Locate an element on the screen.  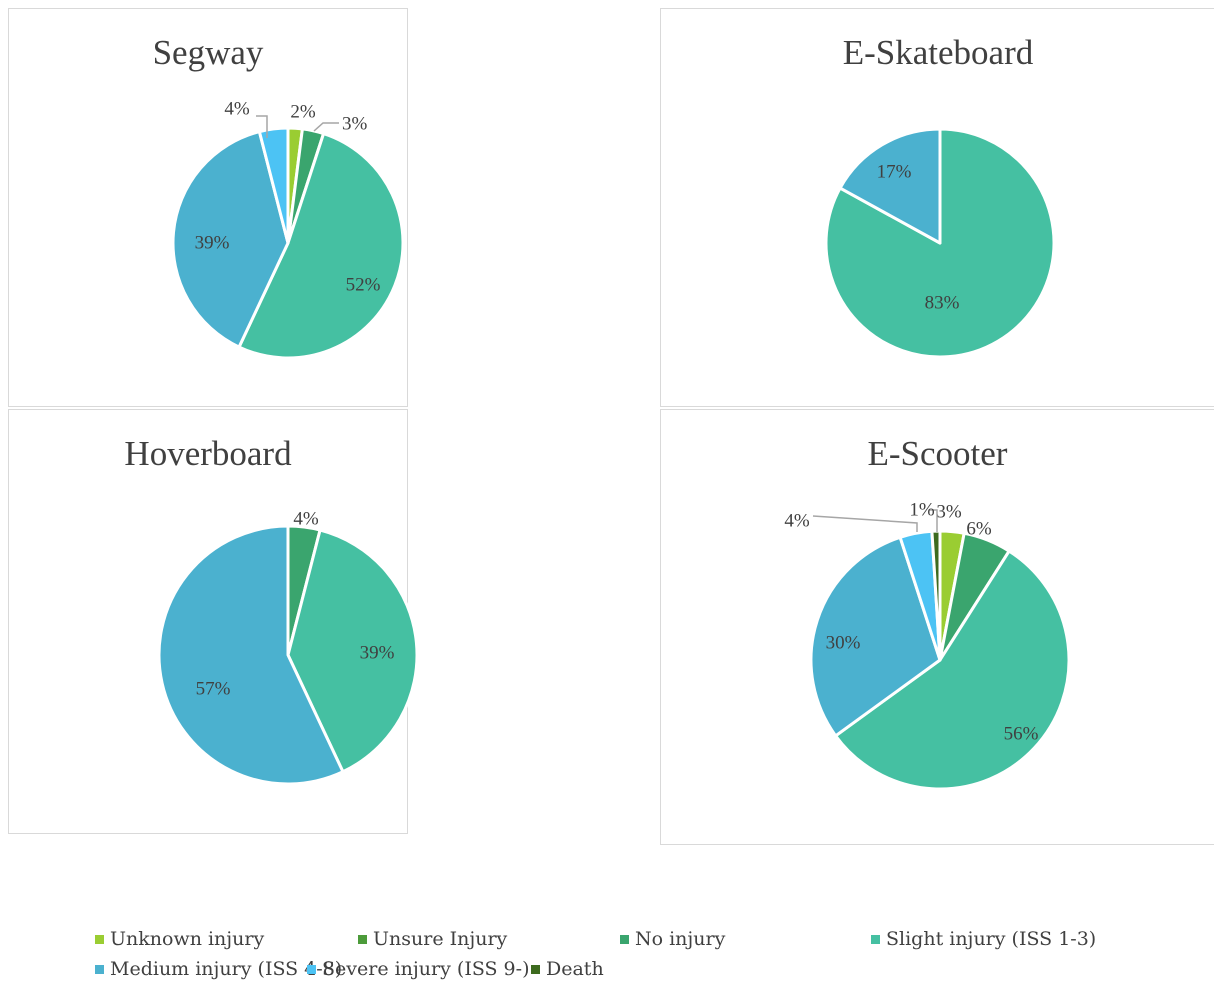
data-label-medium-injury-iss-4-8: 30% is located at coordinates (843, 642).